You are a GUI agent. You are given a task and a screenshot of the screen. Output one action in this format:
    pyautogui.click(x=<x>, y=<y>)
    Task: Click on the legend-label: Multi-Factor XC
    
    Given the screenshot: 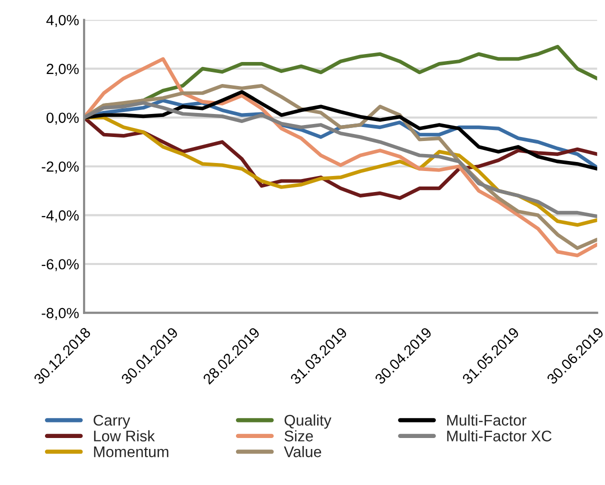 What is the action you would take?
    pyautogui.click(x=499, y=436)
    